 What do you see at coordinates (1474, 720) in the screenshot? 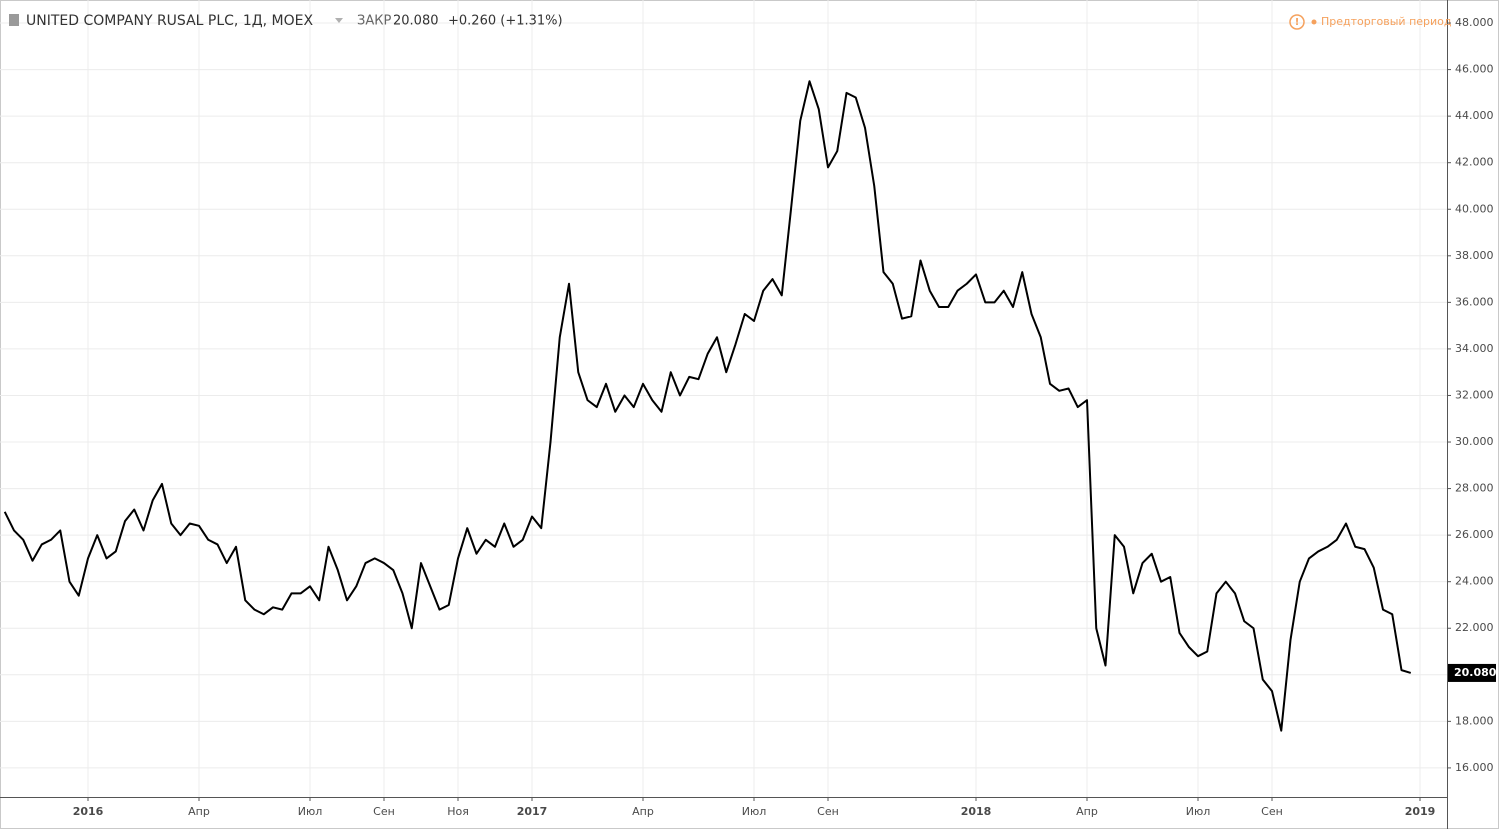
I see `y-tick-label: 18.000` at bounding box center [1474, 720].